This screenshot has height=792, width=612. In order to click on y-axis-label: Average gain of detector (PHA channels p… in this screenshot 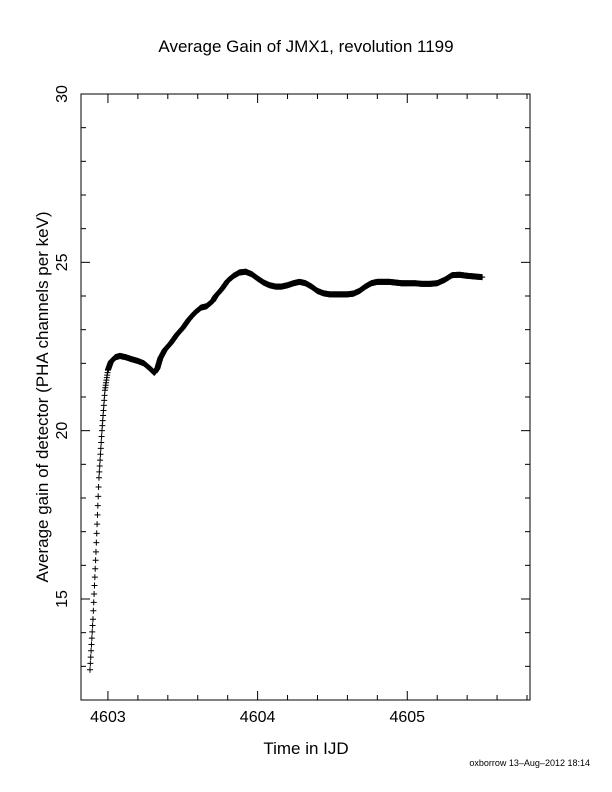, I will do `click(42, 396)`.